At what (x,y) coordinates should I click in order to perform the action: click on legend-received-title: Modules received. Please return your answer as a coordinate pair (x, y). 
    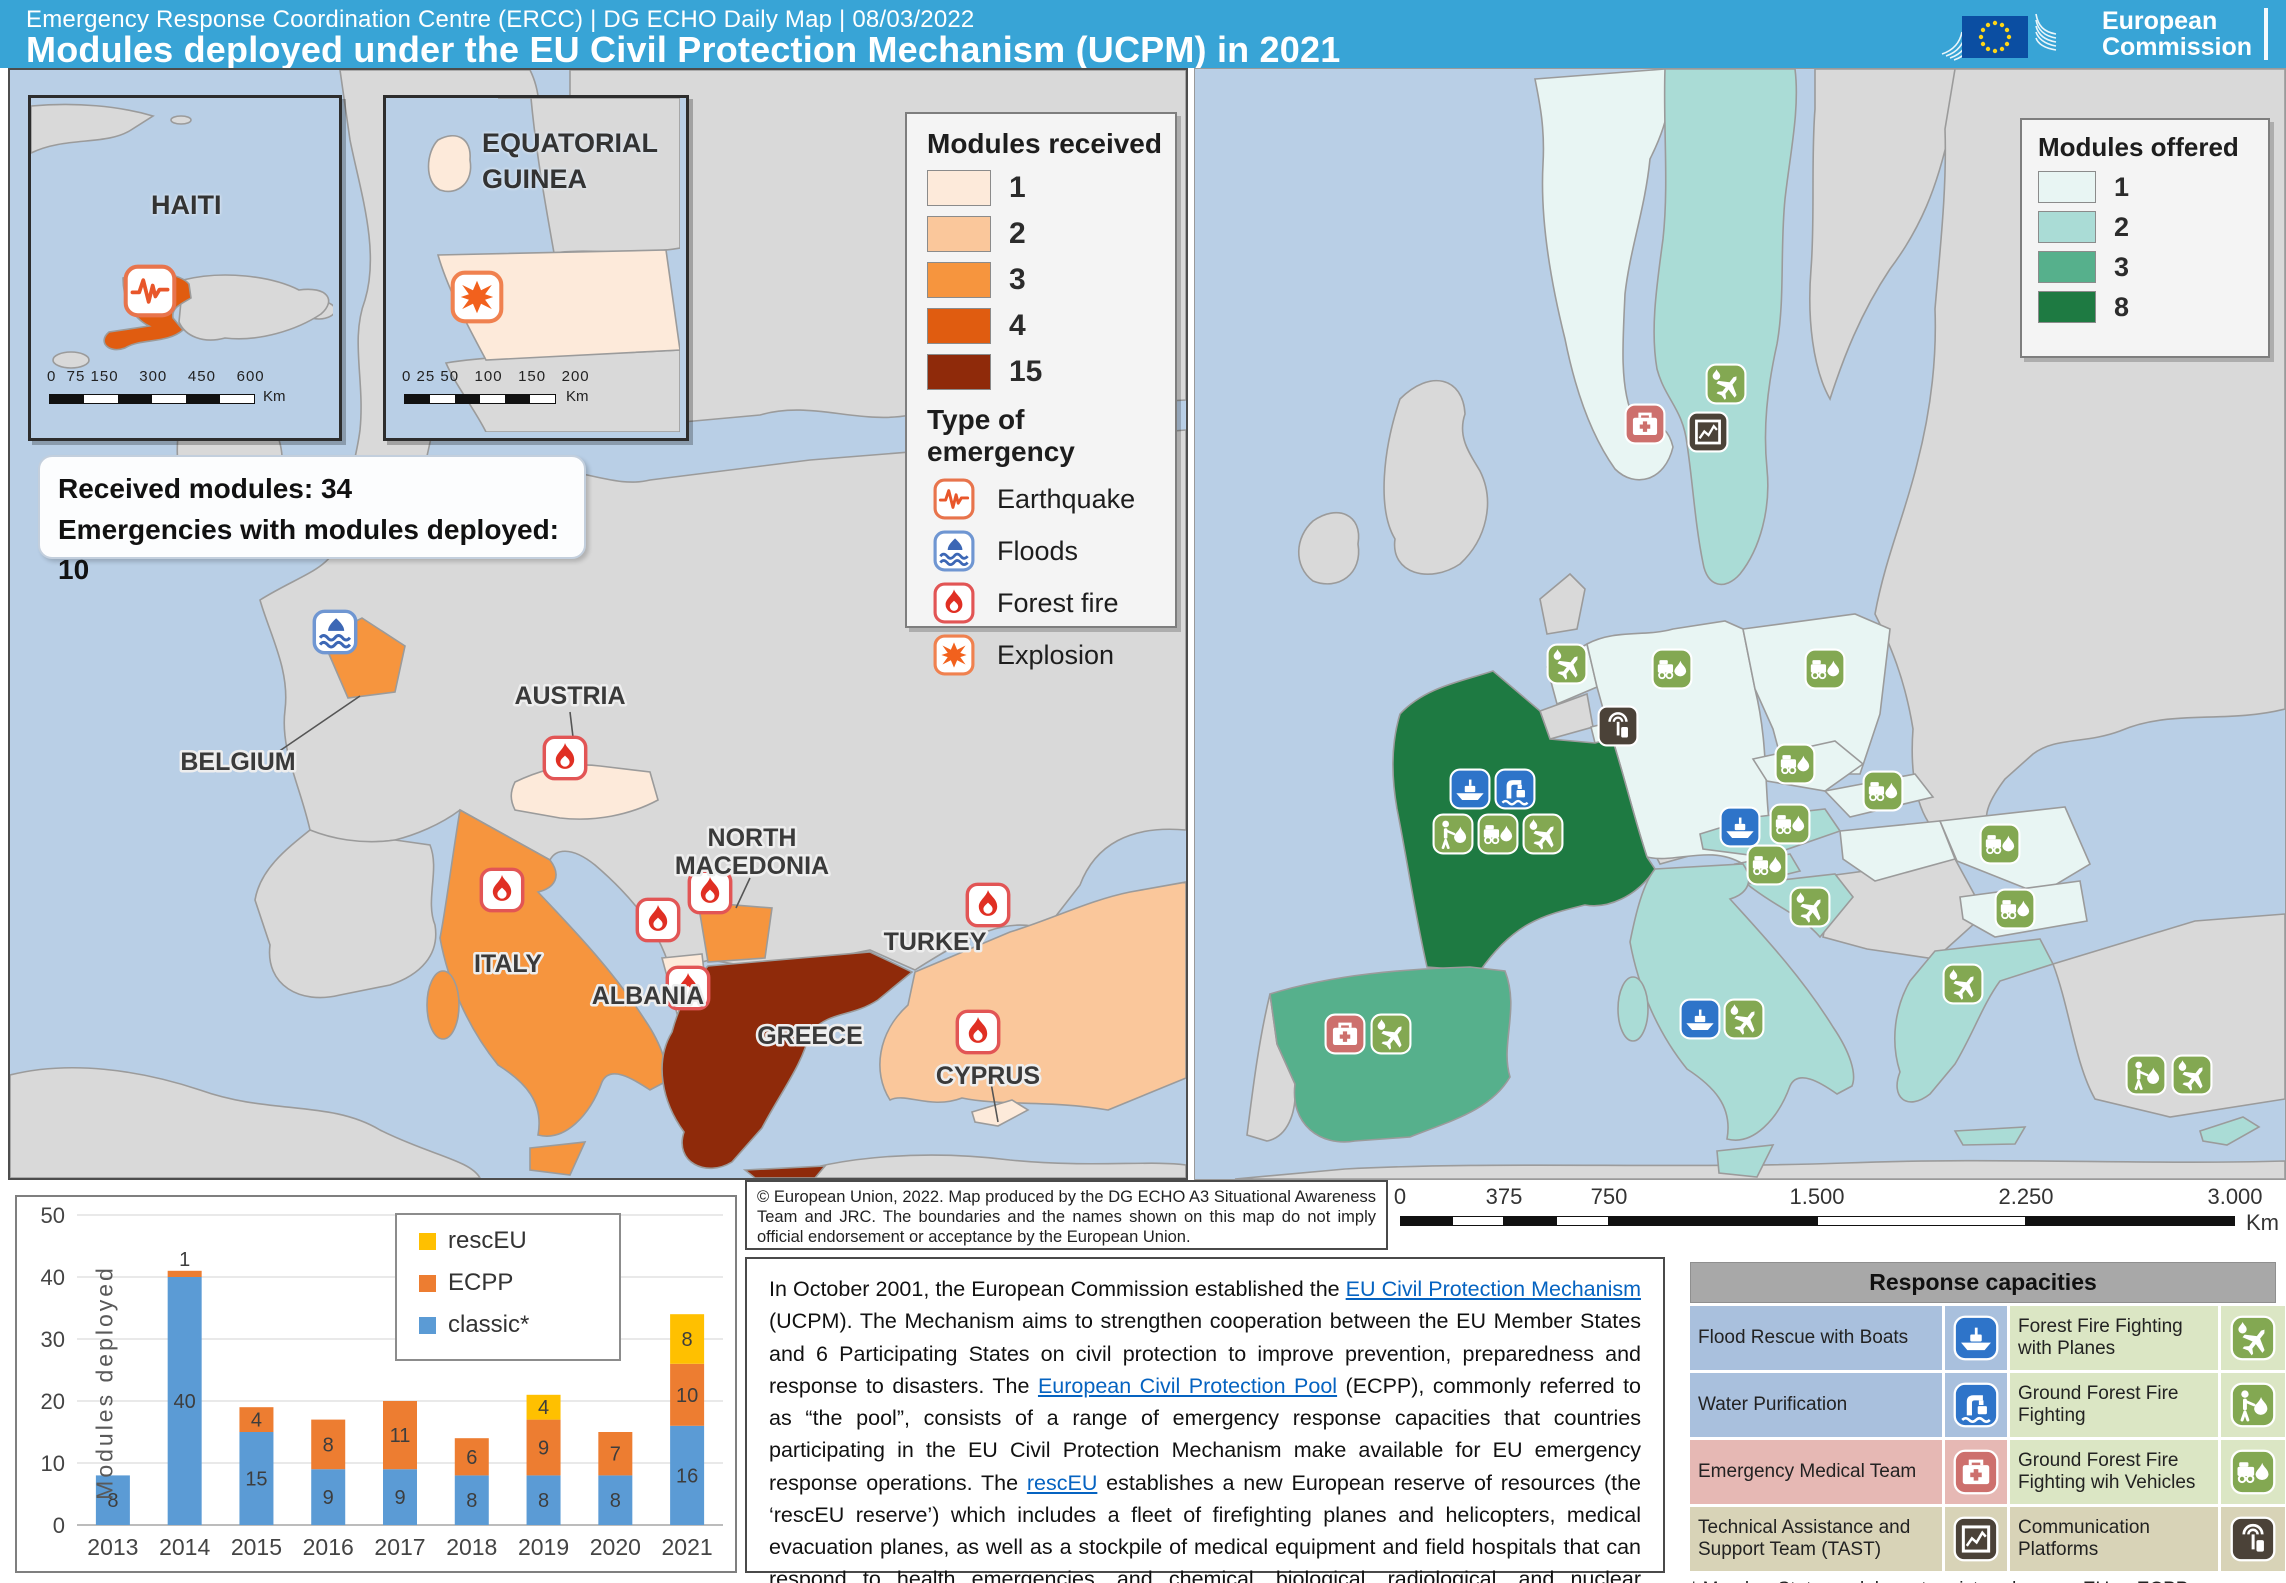
    Looking at the image, I should click on (1044, 143).